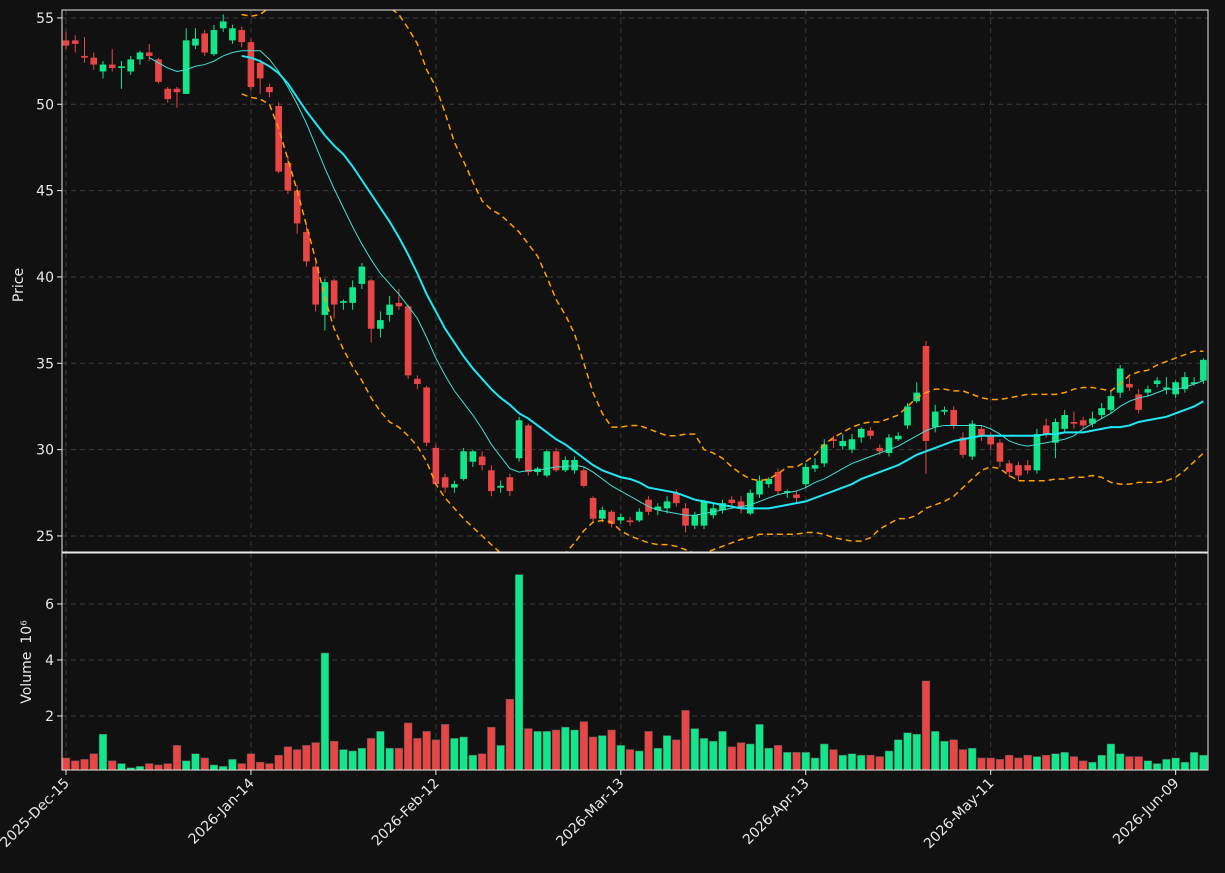 The width and height of the screenshot is (1225, 873). Describe the element at coordinates (49, 717) in the screenshot. I see `y-tick-label: 2` at that location.